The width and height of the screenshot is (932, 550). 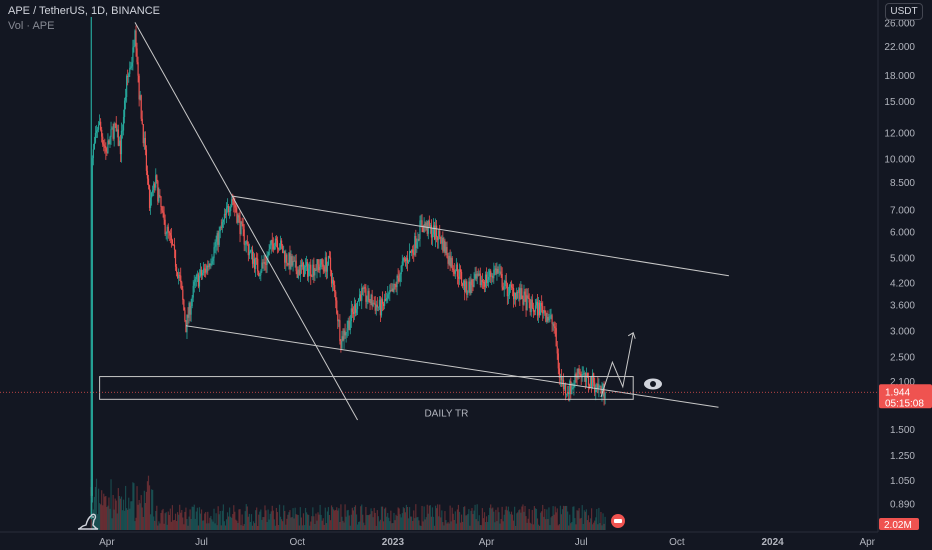 I want to click on flag-icon-mark, so click(x=618, y=521).